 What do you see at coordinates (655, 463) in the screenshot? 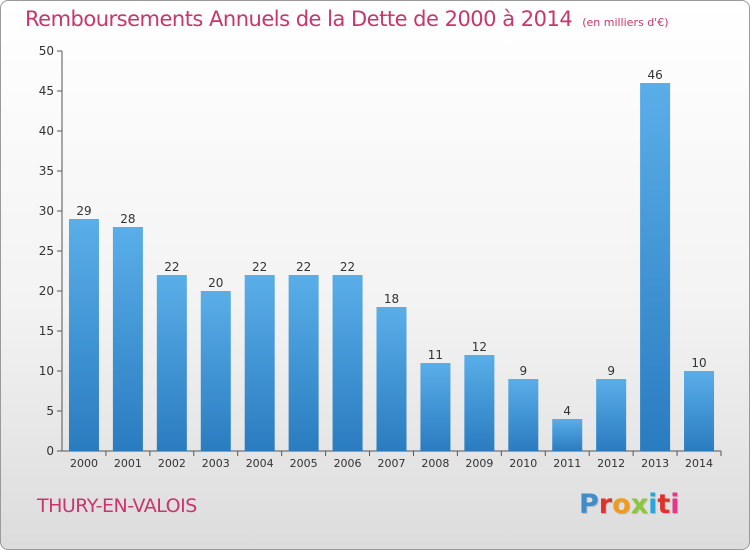
I see `x-tick-label: 2013` at bounding box center [655, 463].